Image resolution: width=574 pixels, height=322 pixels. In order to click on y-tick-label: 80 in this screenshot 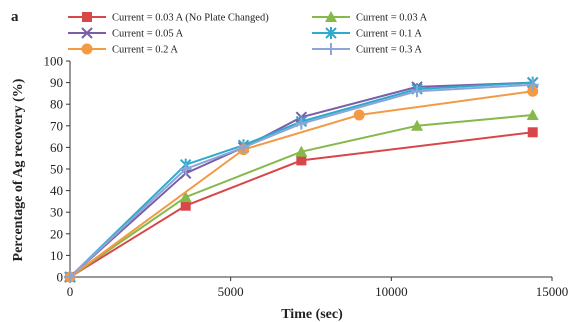, I will do `click(56, 104)`.